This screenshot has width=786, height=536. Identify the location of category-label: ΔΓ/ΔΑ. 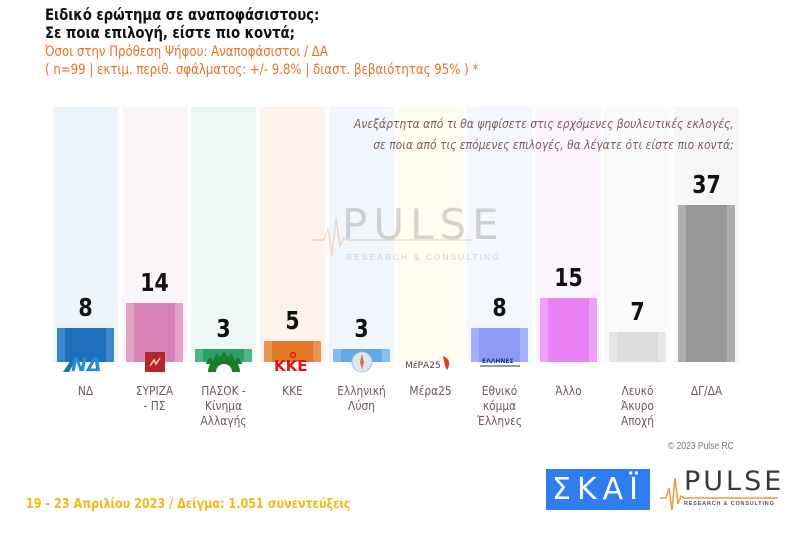
(706, 390).